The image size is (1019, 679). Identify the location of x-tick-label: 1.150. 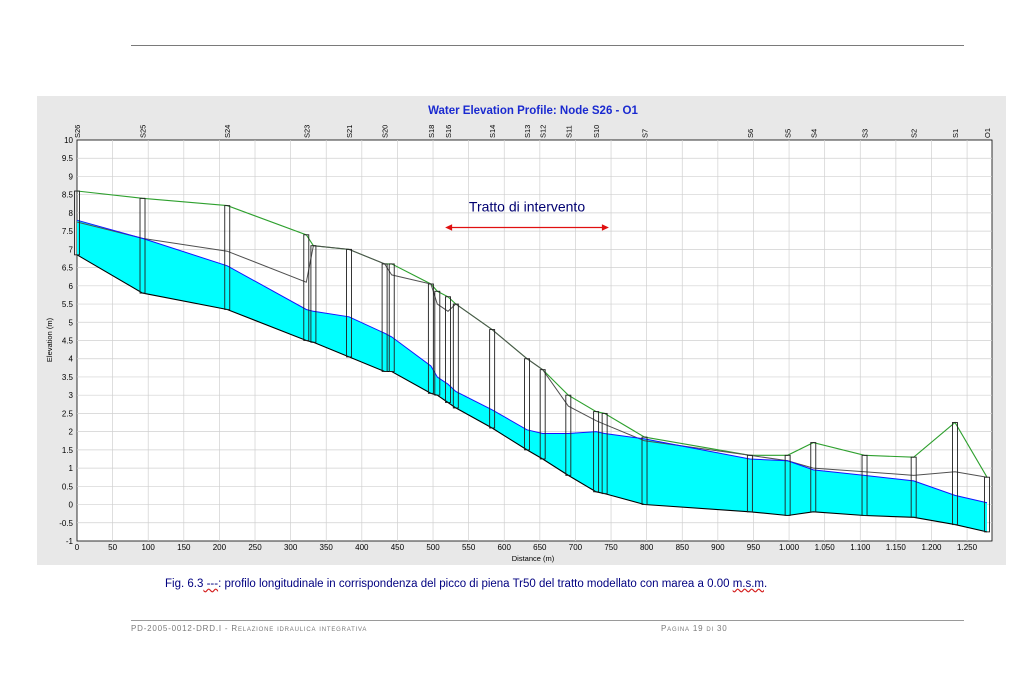
(896, 547).